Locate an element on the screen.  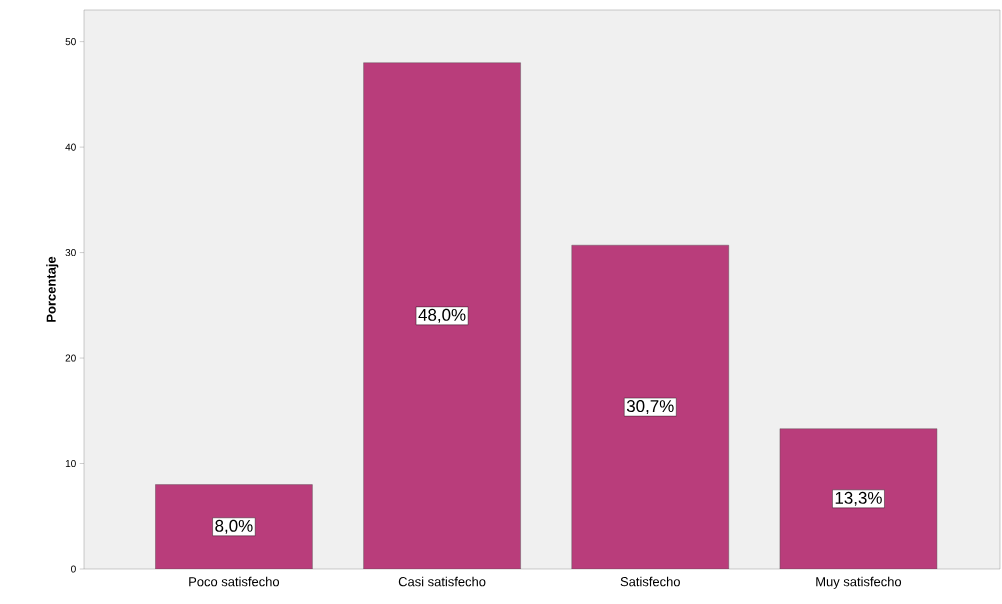
data-label: 30,7% is located at coordinates (650, 407).